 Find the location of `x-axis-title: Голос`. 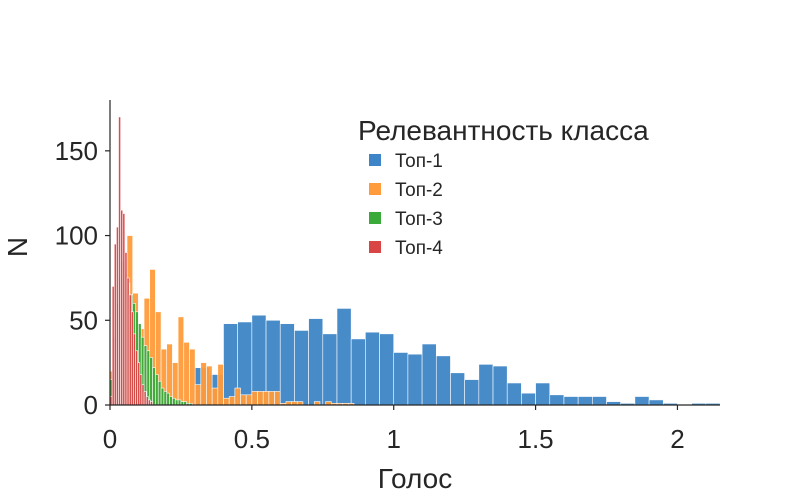

x-axis-title: Голос is located at coordinates (415, 478).